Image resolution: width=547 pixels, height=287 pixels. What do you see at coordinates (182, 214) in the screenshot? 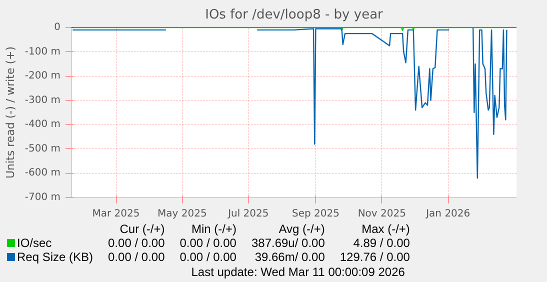
I see `x-tick-label: May 2025` at bounding box center [182, 214].